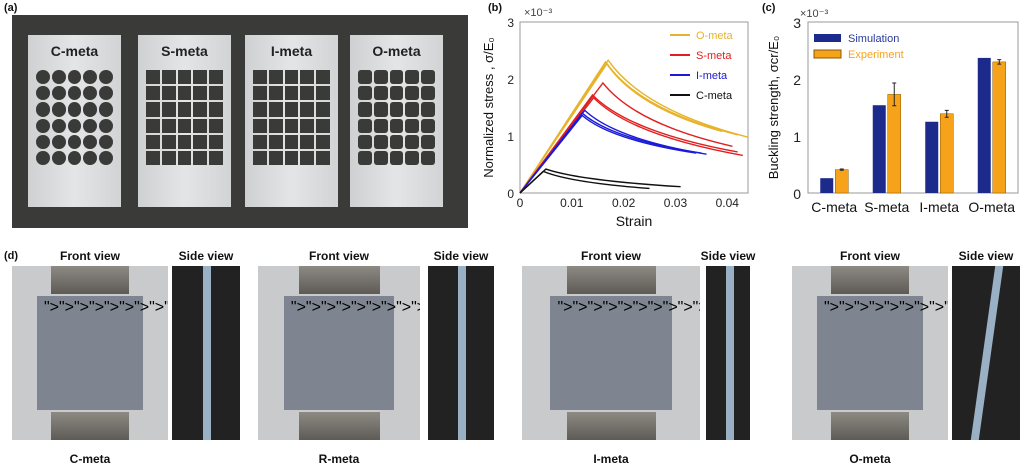  I want to click on x-axis-label: Strain, so click(634, 221).